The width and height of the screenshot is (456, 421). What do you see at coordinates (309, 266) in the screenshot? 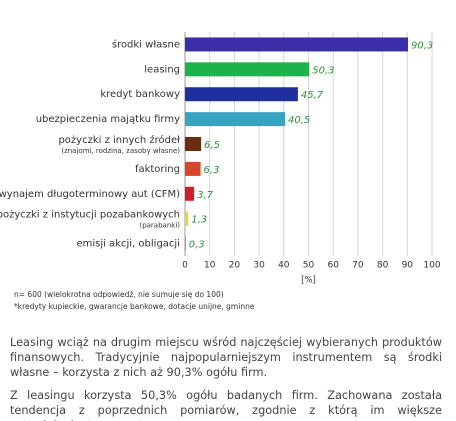
I see `x-tick-label: 50` at bounding box center [309, 266].